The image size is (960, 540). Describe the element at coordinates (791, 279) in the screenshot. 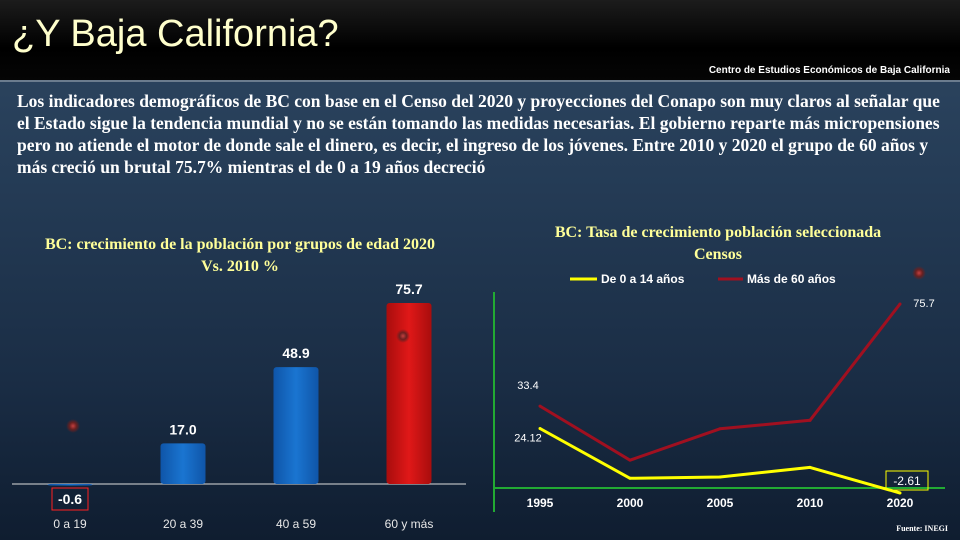

I see `legend-label: Más de 60 años` at that location.